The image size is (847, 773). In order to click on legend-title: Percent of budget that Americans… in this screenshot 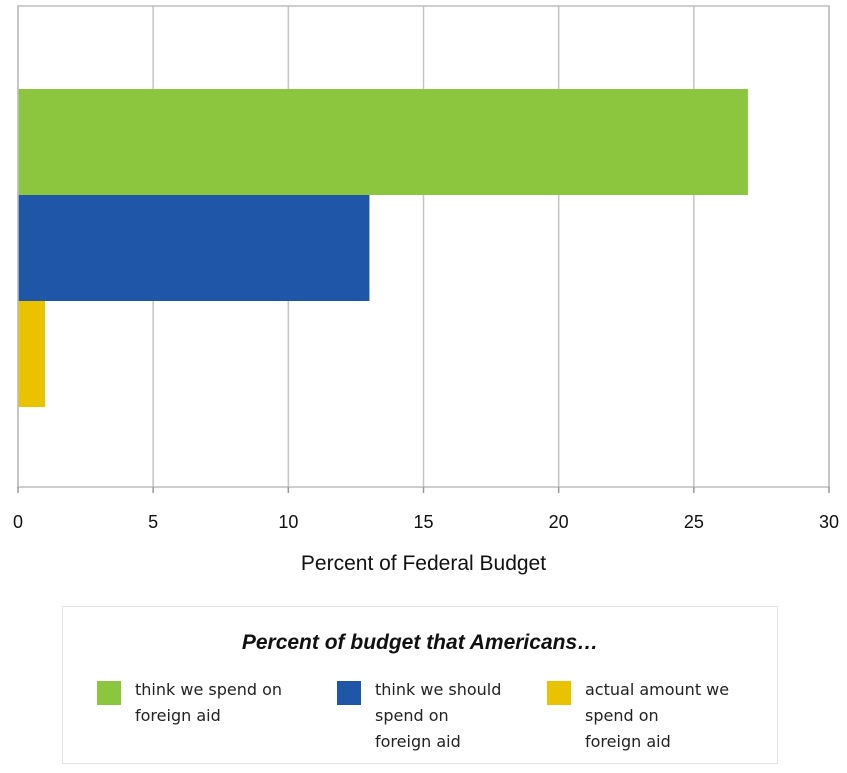, I will do `click(420, 642)`.